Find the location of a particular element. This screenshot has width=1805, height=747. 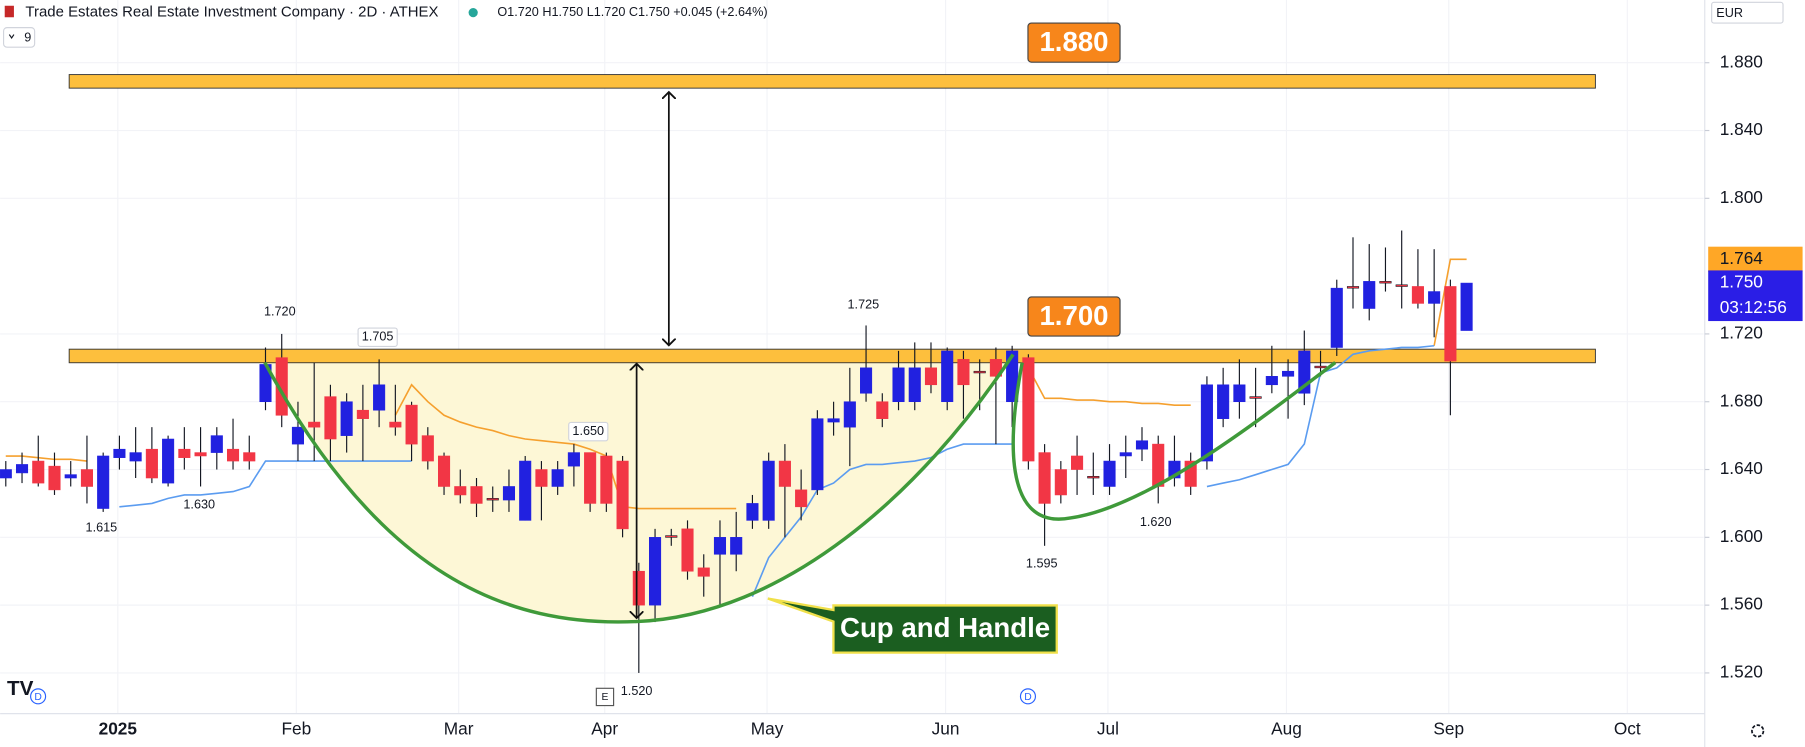

x-tick-label: Oct is located at coordinates (1627, 728).